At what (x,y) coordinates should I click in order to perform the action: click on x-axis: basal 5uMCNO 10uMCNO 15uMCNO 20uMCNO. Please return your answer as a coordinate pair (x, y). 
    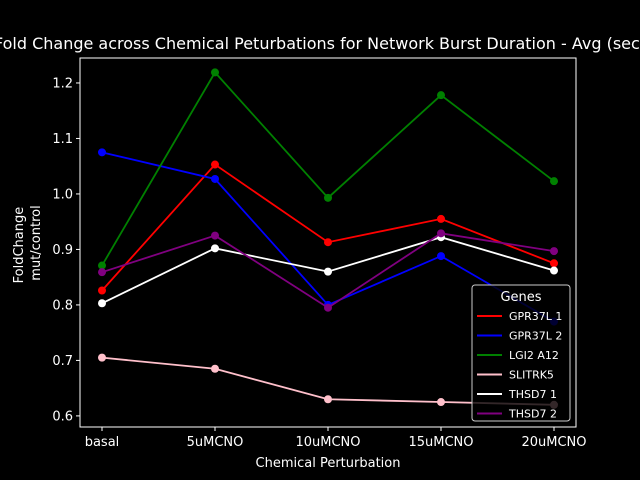
    Looking at the image, I should click on (336, 438).